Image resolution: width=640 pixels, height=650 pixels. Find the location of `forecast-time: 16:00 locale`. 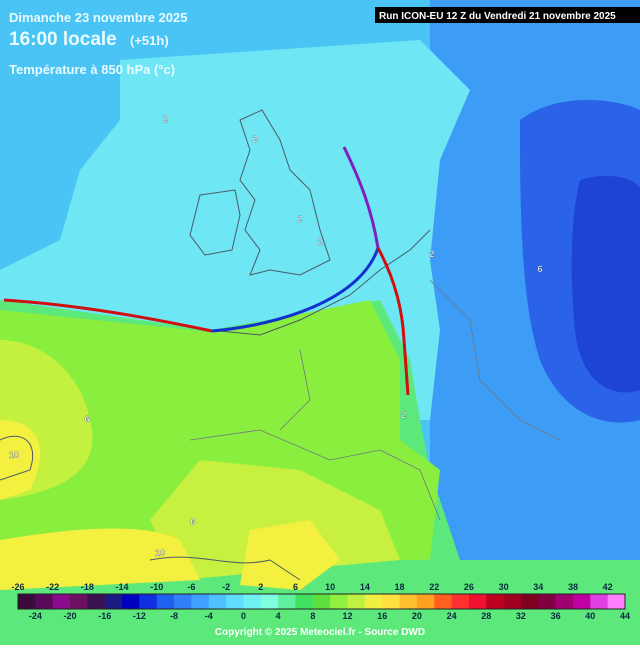

forecast-time: 16:00 locale is located at coordinates (63, 39).